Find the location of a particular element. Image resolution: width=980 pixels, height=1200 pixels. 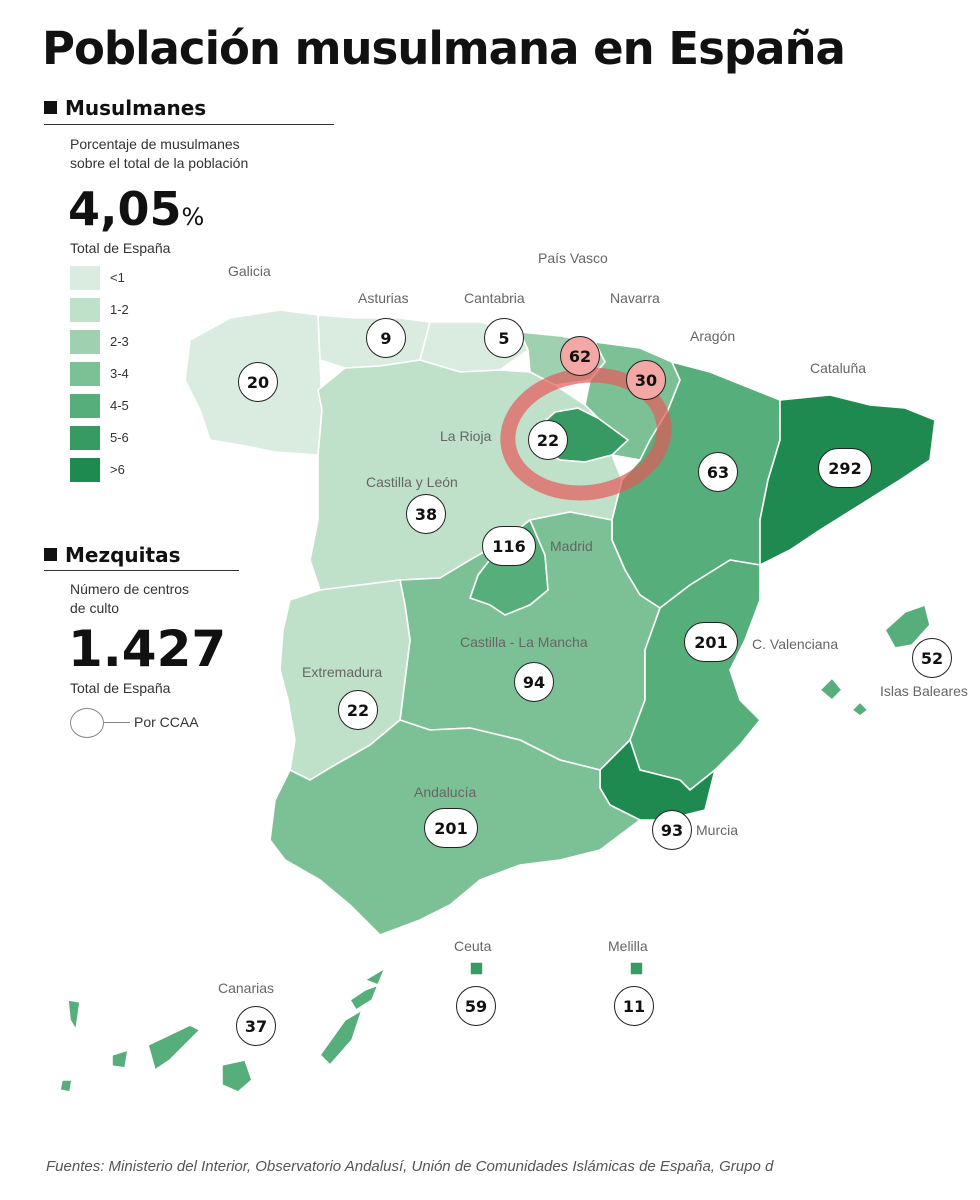

legend-item: 3-4 is located at coordinates (125, 374).